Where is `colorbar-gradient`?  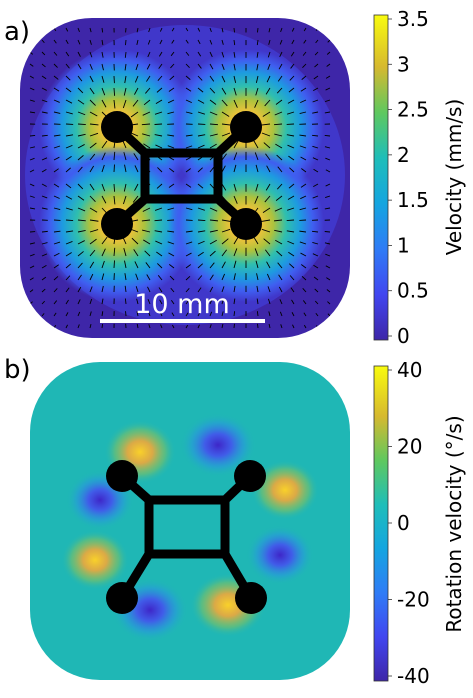 colorbar-gradient is located at coordinates (381, 177).